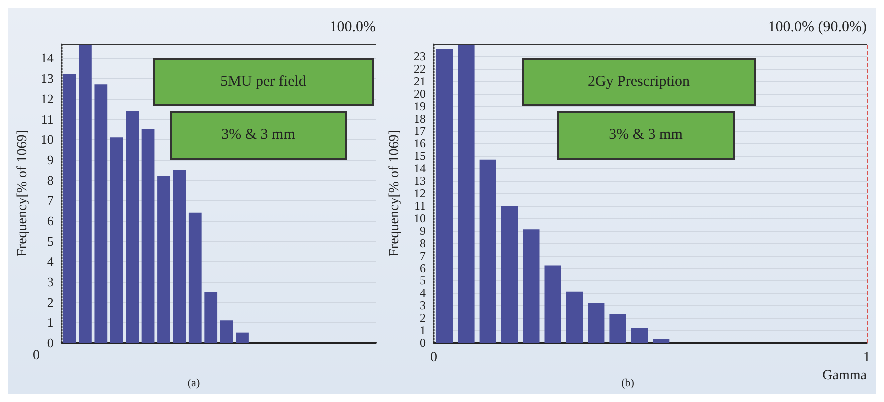 The image size is (884, 402). Describe the element at coordinates (420, 106) in the screenshot. I see `y-tick-label: 19` at that location.